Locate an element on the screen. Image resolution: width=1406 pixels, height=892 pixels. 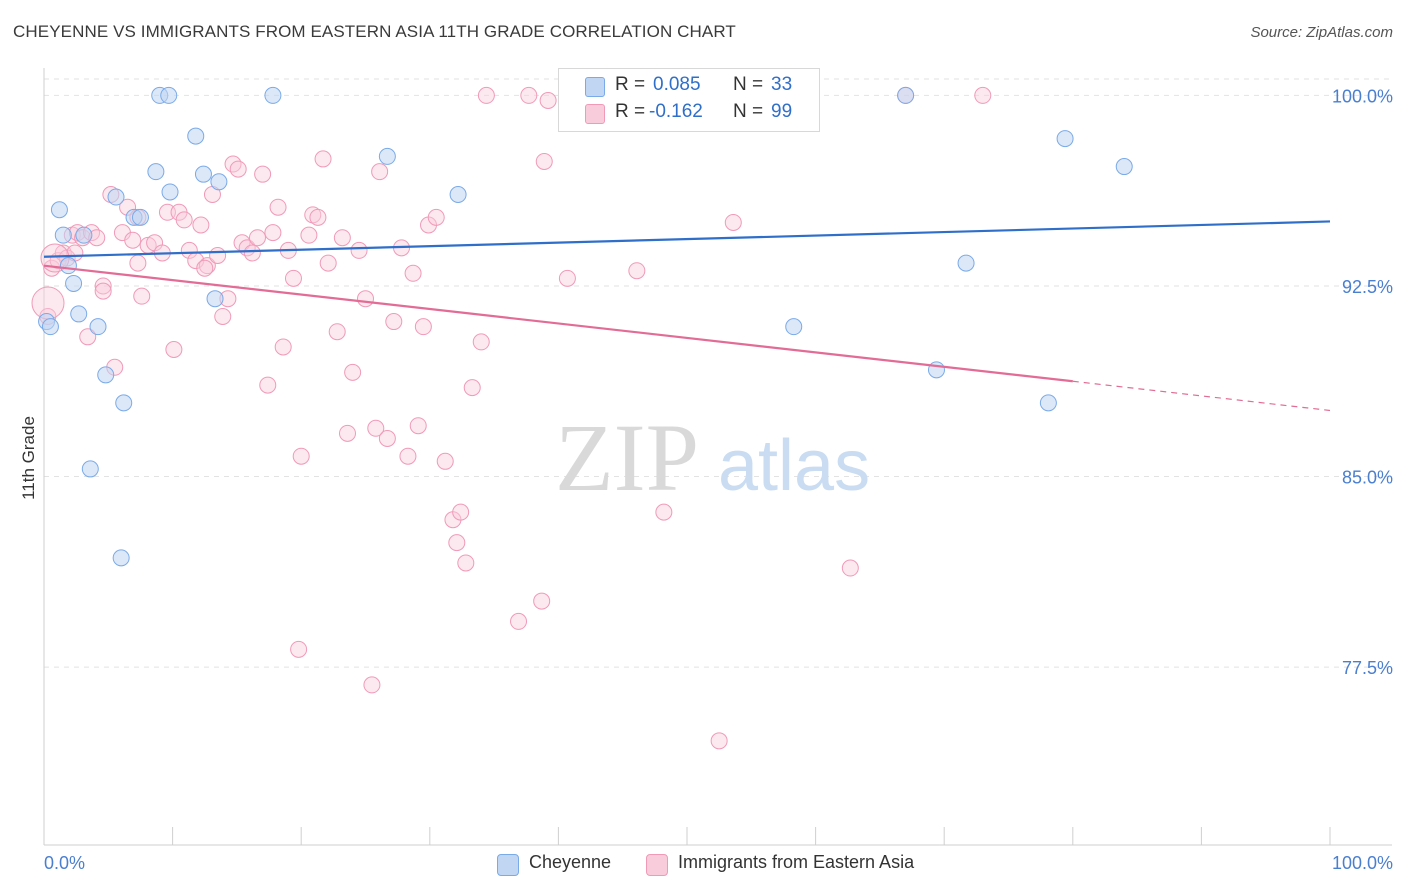
trend-line-immigrants is located at coordinates (558, 323).